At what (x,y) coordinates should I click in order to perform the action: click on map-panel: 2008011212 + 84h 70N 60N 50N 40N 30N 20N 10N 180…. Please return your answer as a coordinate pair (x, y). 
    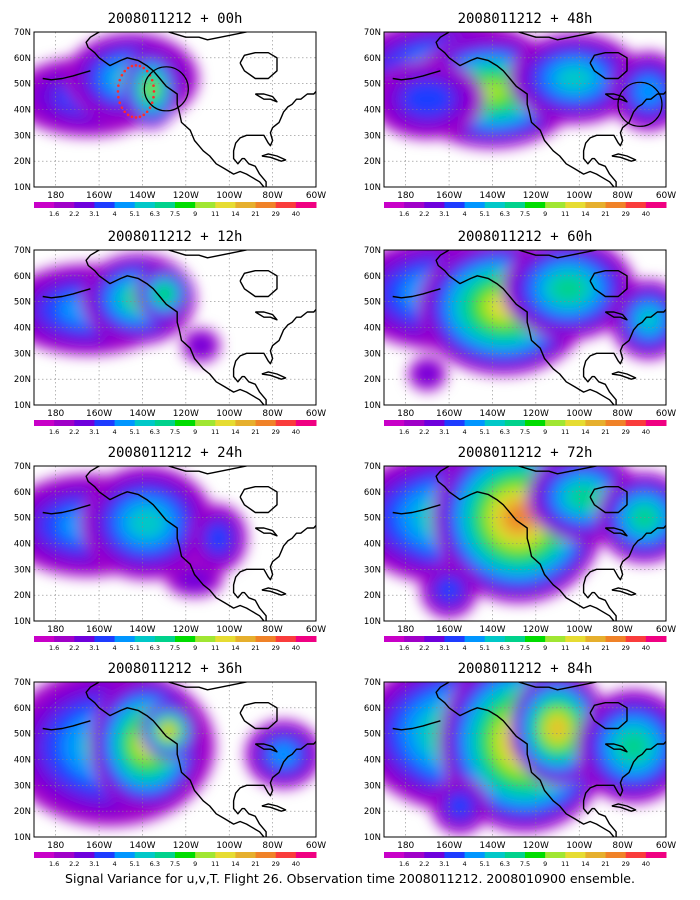
    Looking at the image, I should click on (520, 764).